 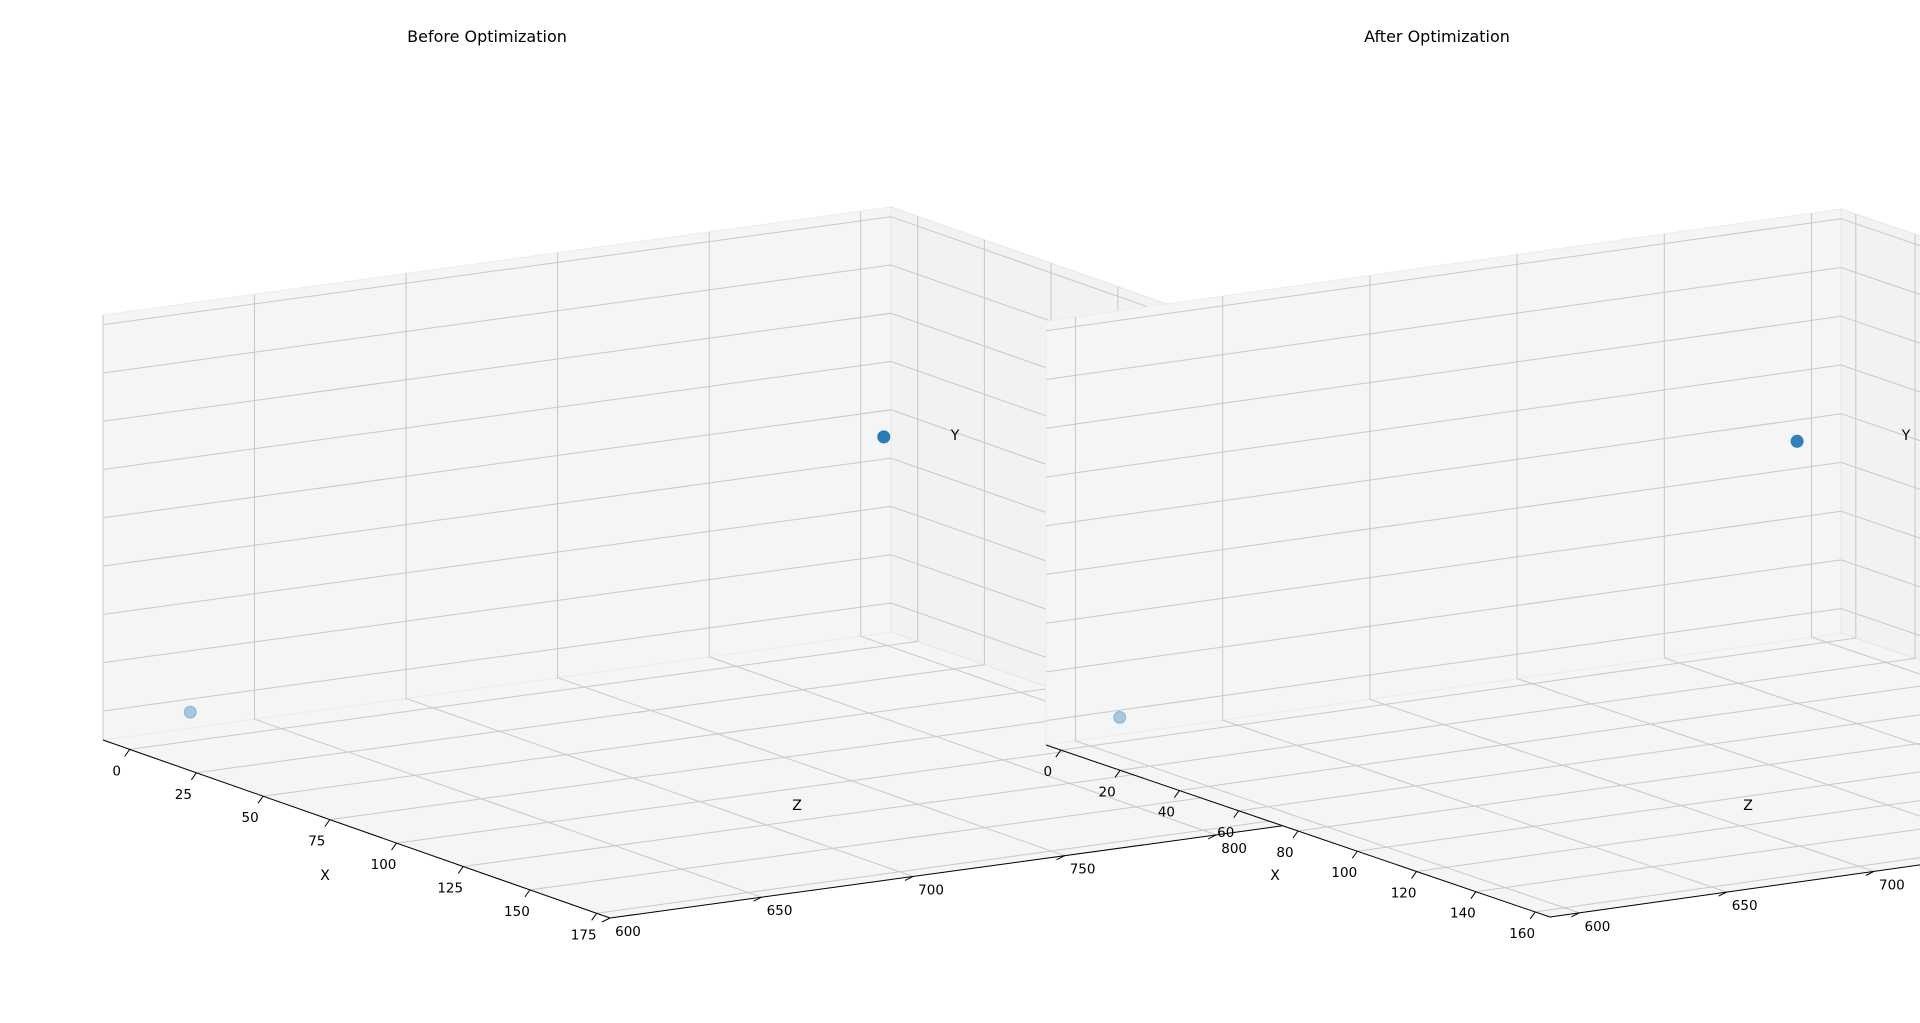 What do you see at coordinates (1880, 434) in the screenshot?
I see `back-wall-pane` at bounding box center [1880, 434].